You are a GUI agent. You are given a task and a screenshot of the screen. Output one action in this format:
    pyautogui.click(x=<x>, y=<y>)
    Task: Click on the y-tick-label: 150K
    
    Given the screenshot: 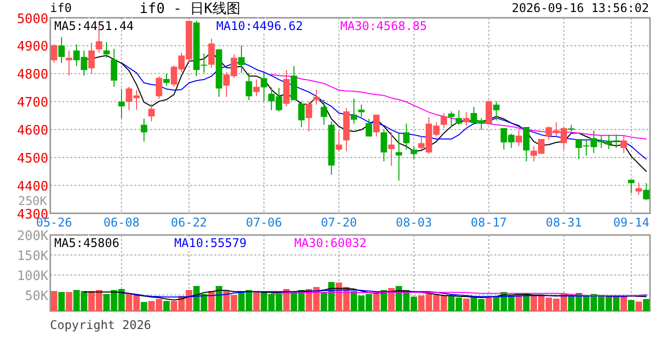 What is the action you would take?
    pyautogui.click(x=32, y=256)
    